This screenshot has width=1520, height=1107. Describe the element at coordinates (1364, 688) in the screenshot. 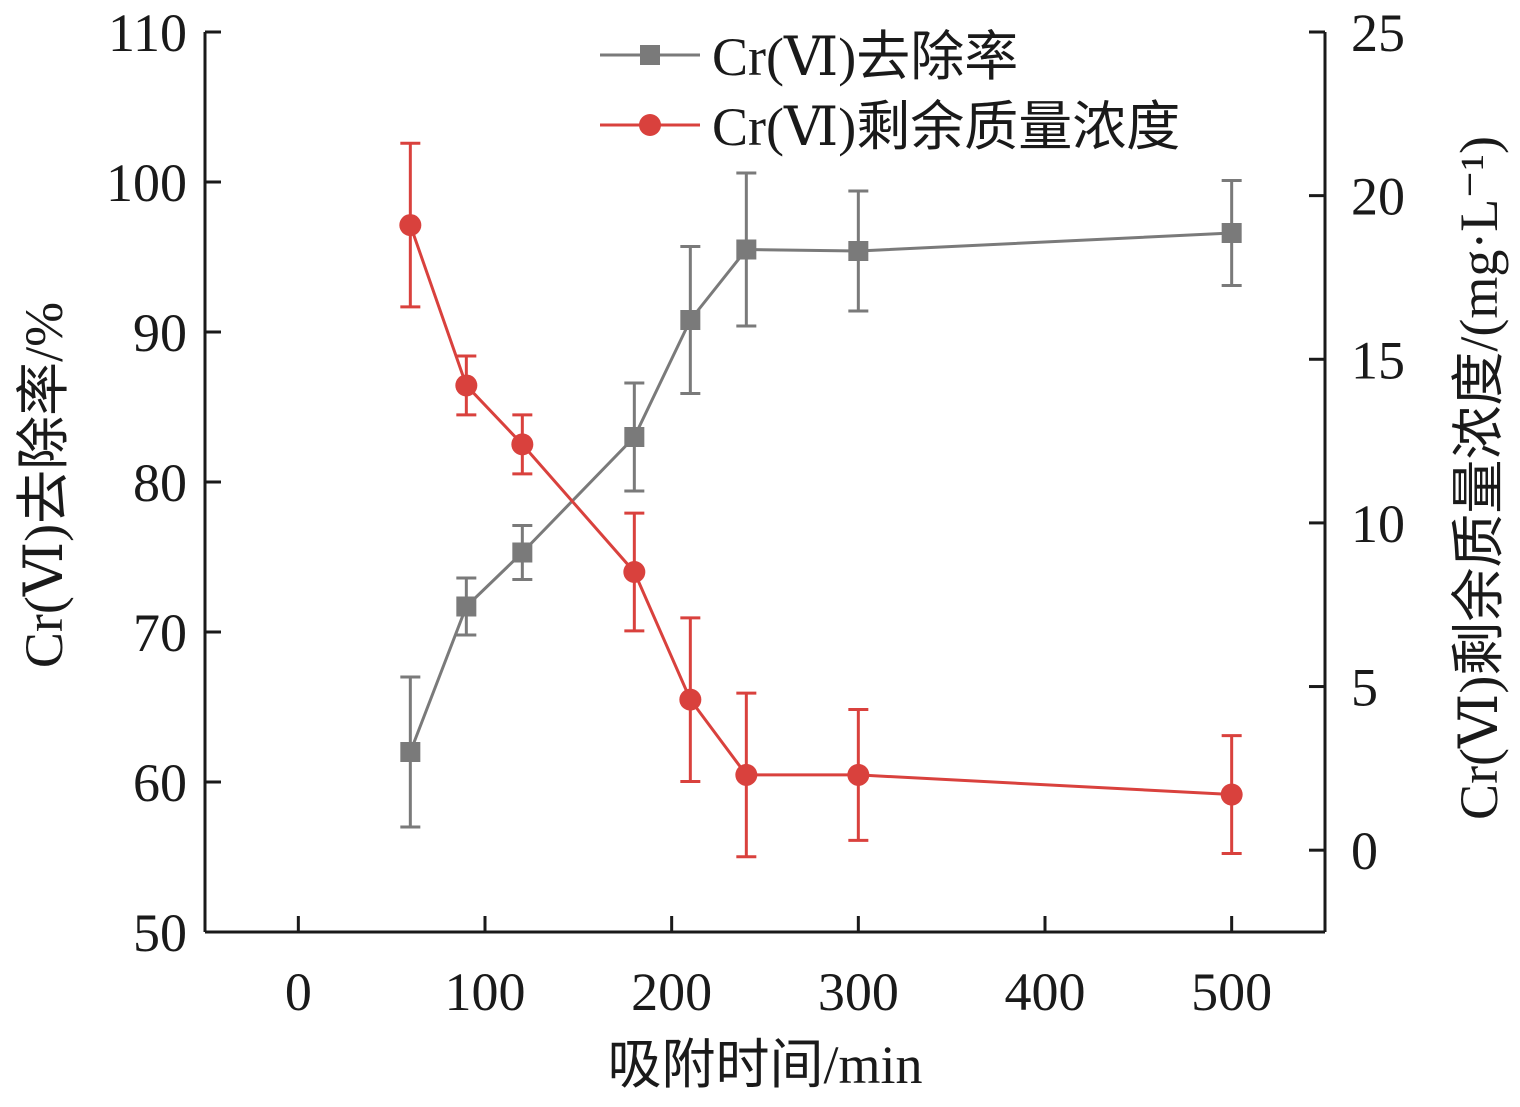

I see `y-right-tick-label: 5` at that location.